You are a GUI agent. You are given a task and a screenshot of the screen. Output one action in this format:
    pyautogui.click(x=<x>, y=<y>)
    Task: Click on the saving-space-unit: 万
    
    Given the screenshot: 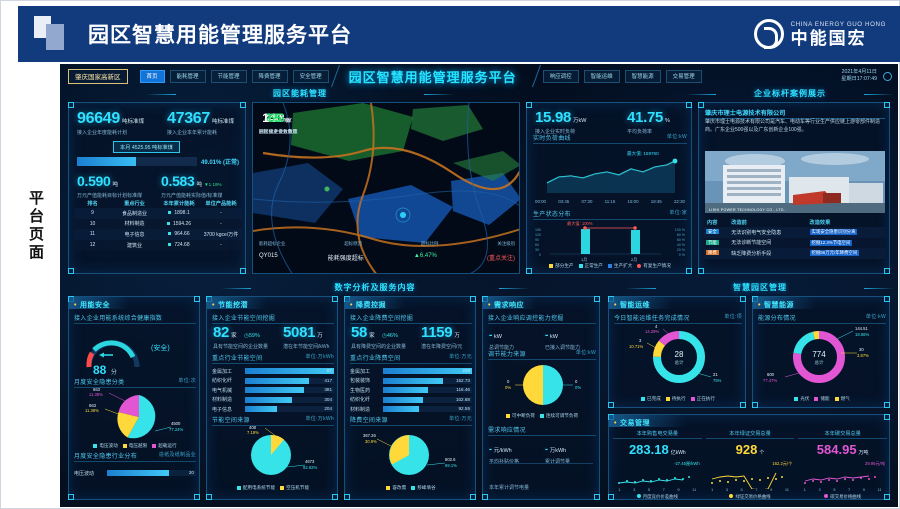 What is the action you would take?
    pyautogui.click(x=320, y=336)
    